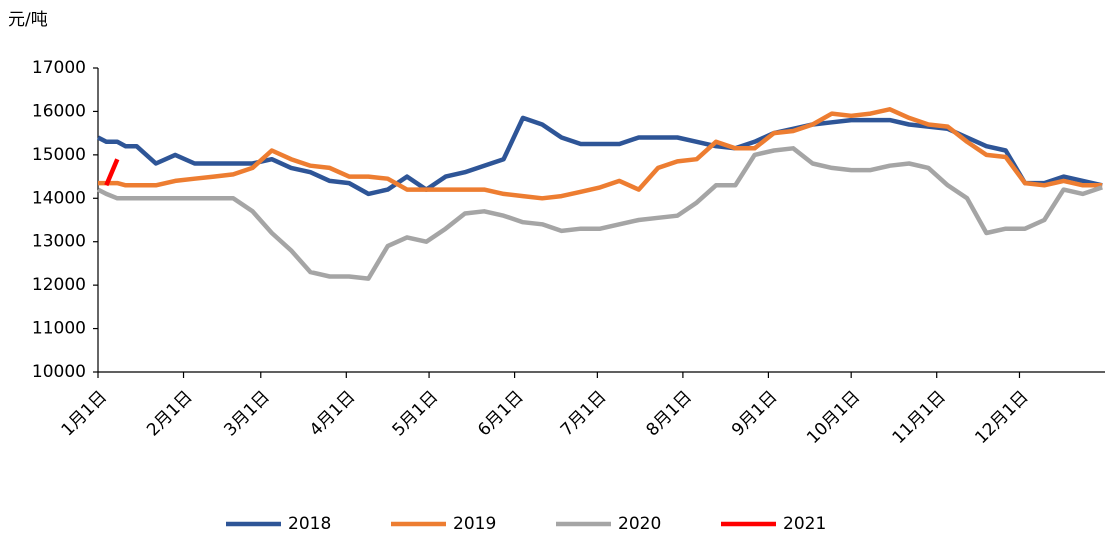 The height and width of the screenshot is (537, 1112). Describe the element at coordinates (1001, 417) in the screenshot. I see `x-tick-label: 12月1日` at that location.